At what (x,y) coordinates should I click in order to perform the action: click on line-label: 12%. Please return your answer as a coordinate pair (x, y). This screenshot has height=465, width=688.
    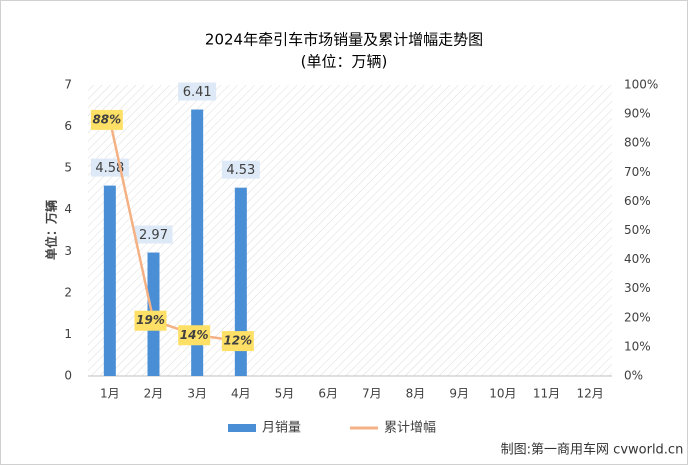
    Looking at the image, I should click on (237, 341).